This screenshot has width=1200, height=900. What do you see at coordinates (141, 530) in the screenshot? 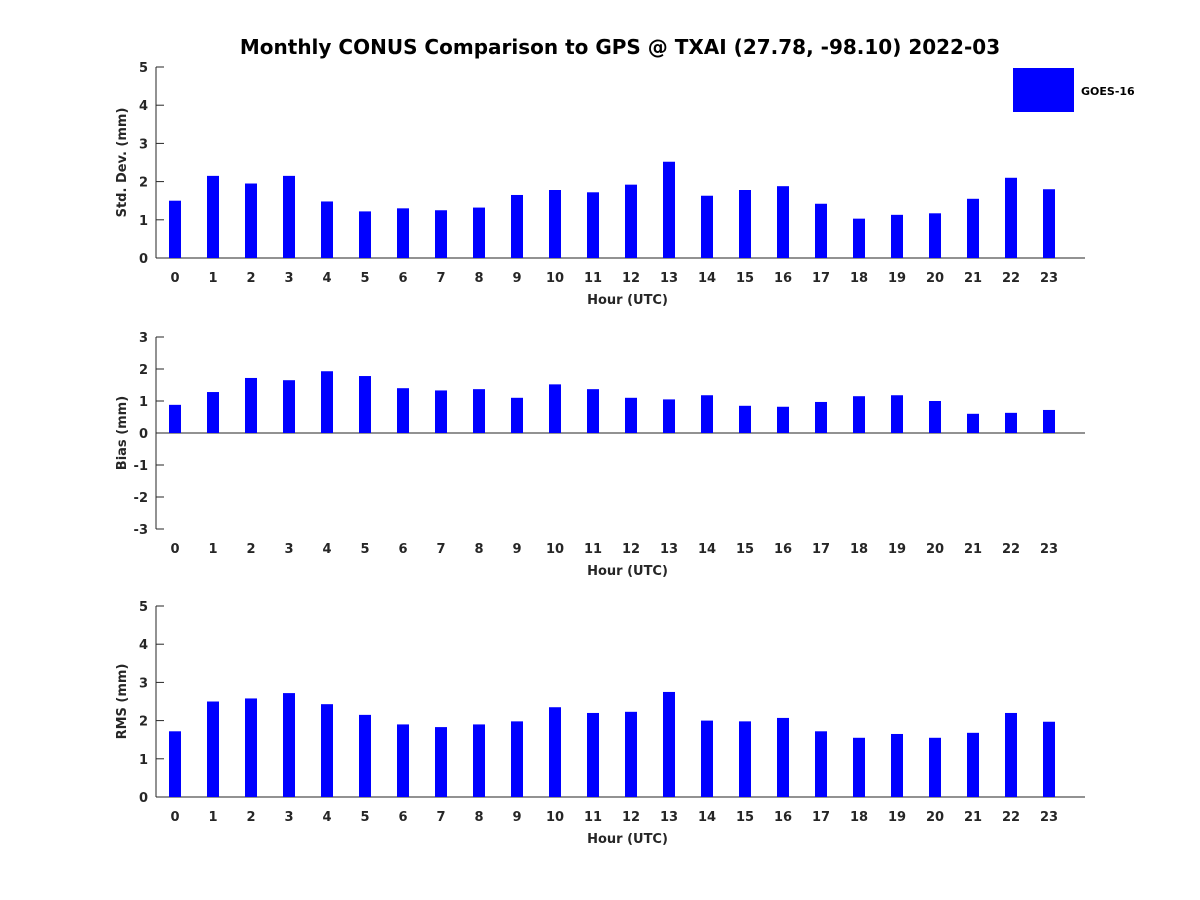
I see `y-tick-label: -3` at bounding box center [141, 530].